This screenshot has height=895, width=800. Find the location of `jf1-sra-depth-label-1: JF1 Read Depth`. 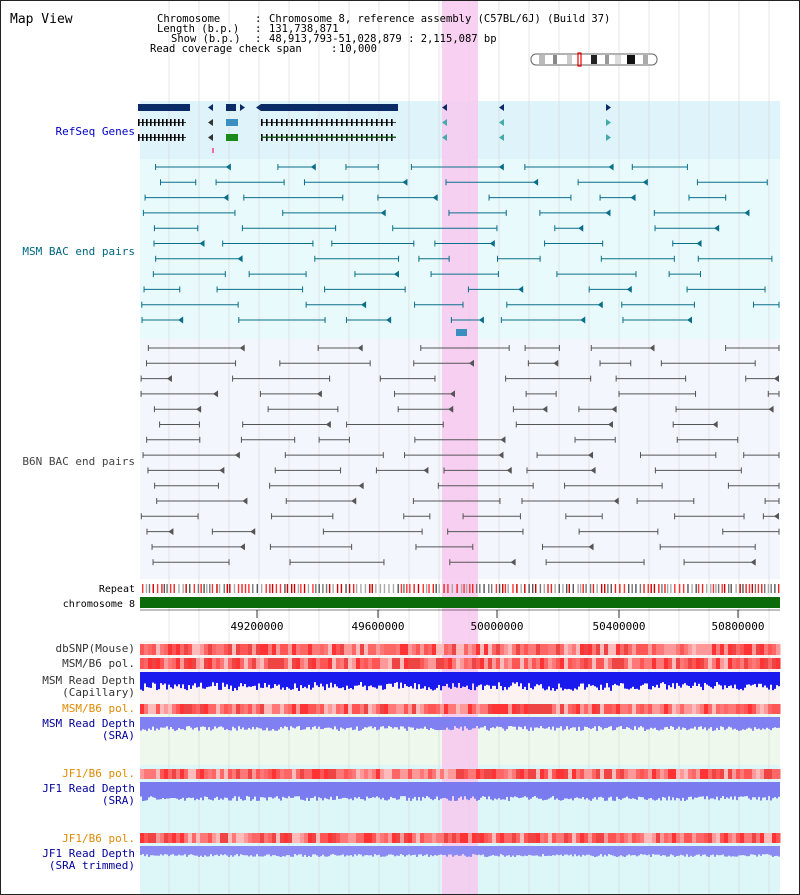

jf1-sra-depth-label-1: JF1 Read Depth is located at coordinates (88, 788).